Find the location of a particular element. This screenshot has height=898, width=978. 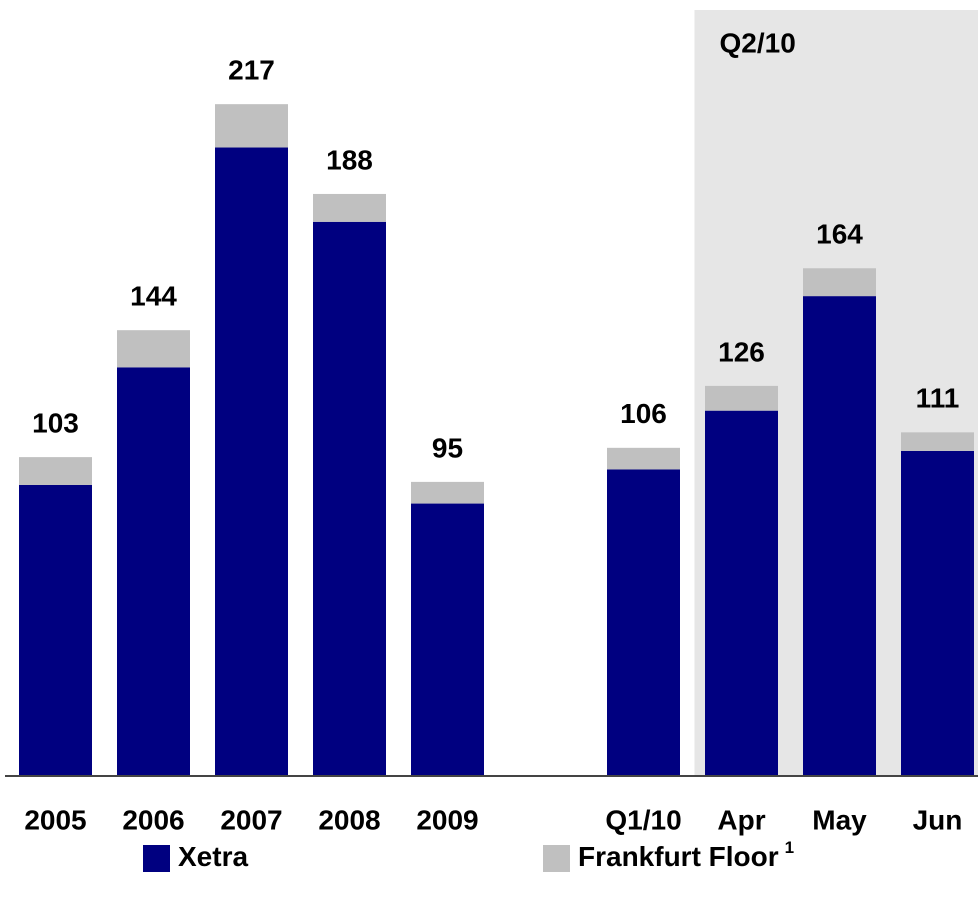

legend-footnote: 1 is located at coordinates (789, 847).